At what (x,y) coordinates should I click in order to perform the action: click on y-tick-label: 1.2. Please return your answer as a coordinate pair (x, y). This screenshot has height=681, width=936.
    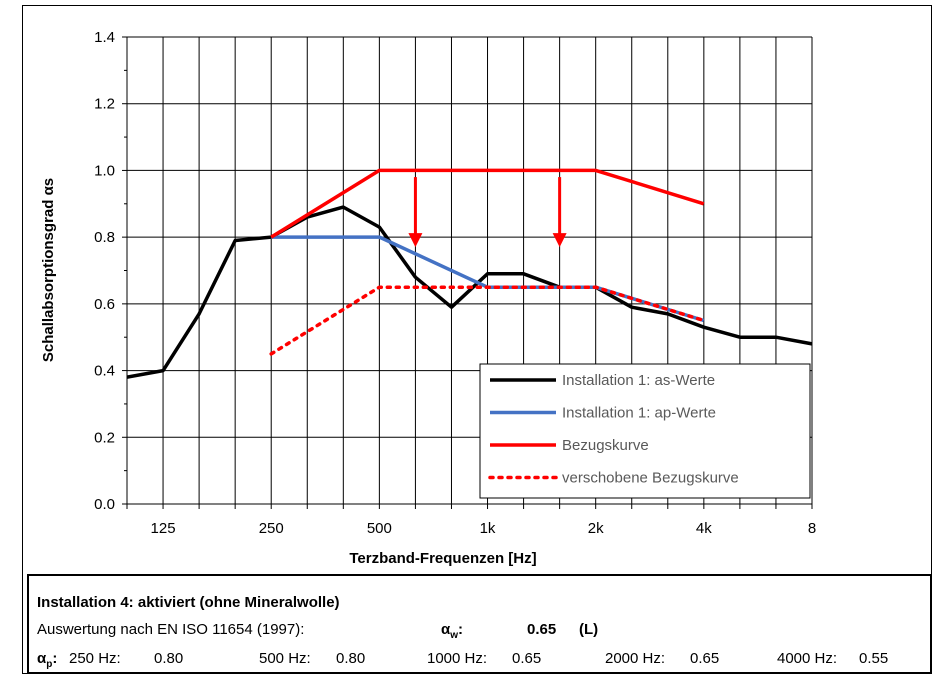
    Looking at the image, I should click on (104, 104).